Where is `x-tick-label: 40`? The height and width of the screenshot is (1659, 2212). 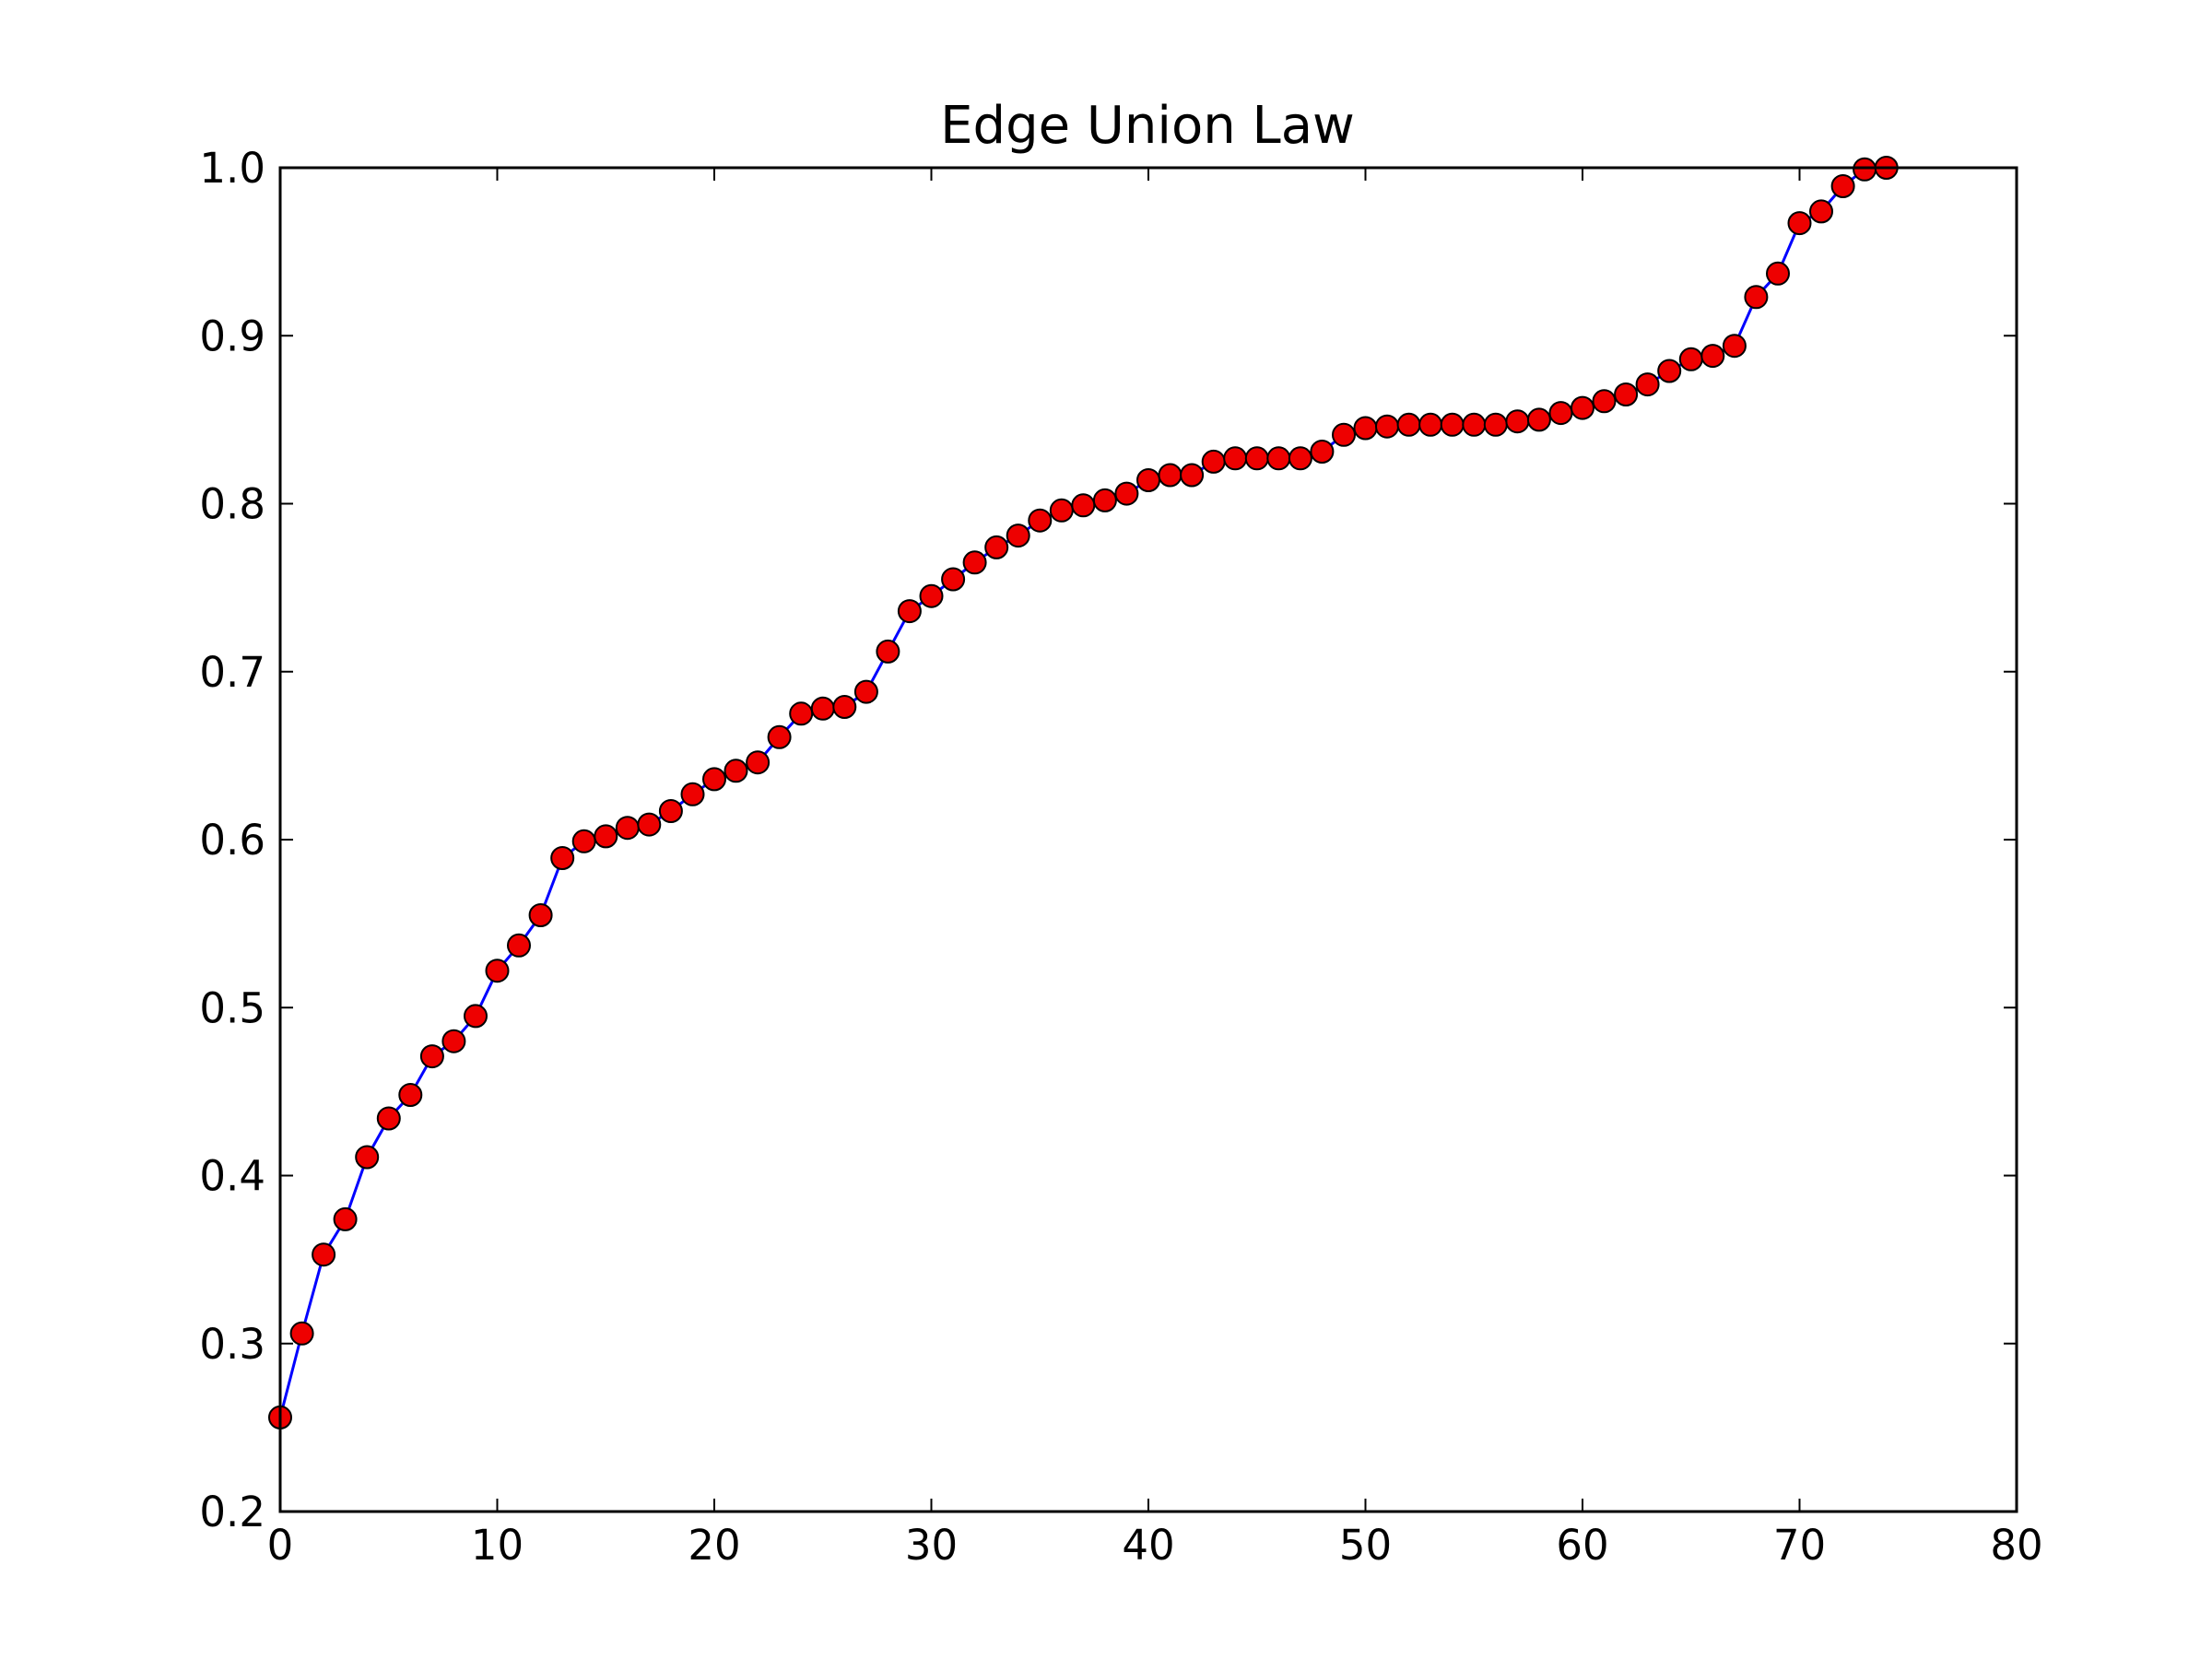 x-tick-label: 40 is located at coordinates (1148, 1545).